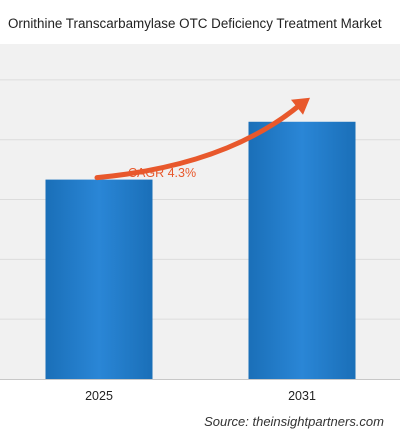 The height and width of the screenshot is (440, 400). Describe the element at coordinates (302, 396) in the screenshot. I see `x-tick-label-2031: 2031` at that location.